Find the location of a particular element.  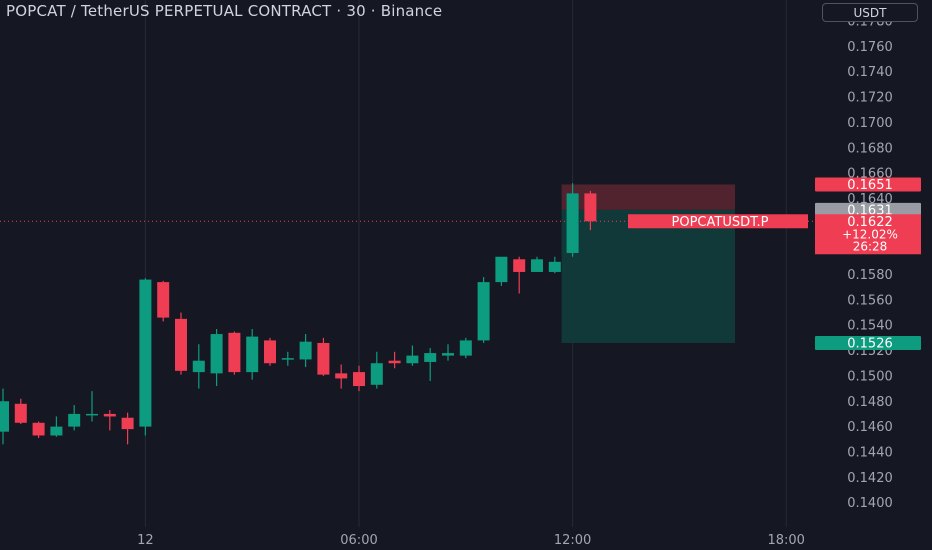

y-tick-label: 0.1720 is located at coordinates (870, 98).